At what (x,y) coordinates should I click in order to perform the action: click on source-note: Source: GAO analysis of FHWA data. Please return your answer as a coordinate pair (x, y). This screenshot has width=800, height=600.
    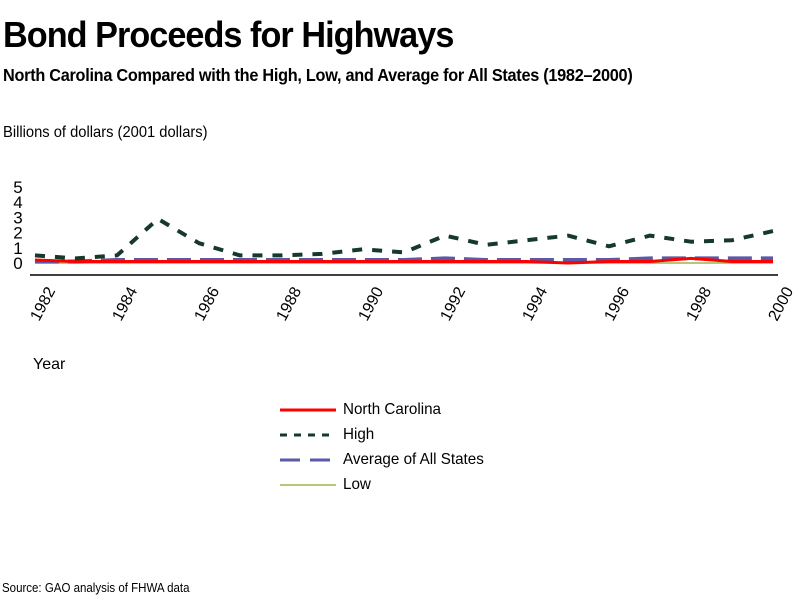
    Looking at the image, I should click on (96, 588).